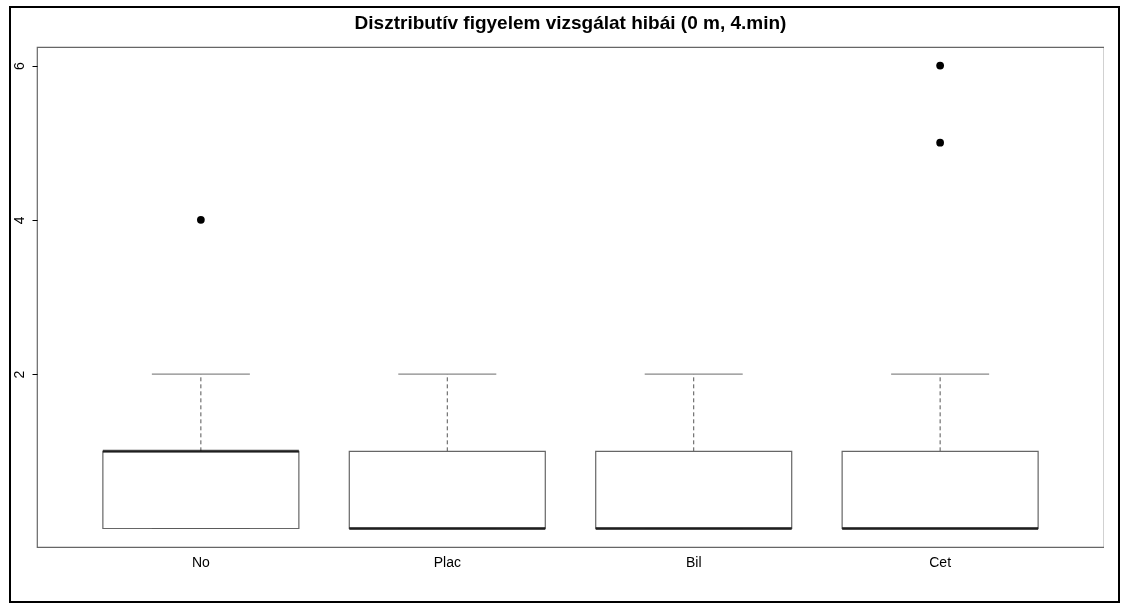 The image size is (1129, 611). Describe the element at coordinates (447, 561) in the screenshot. I see `x-tick-label: Plac` at that location.